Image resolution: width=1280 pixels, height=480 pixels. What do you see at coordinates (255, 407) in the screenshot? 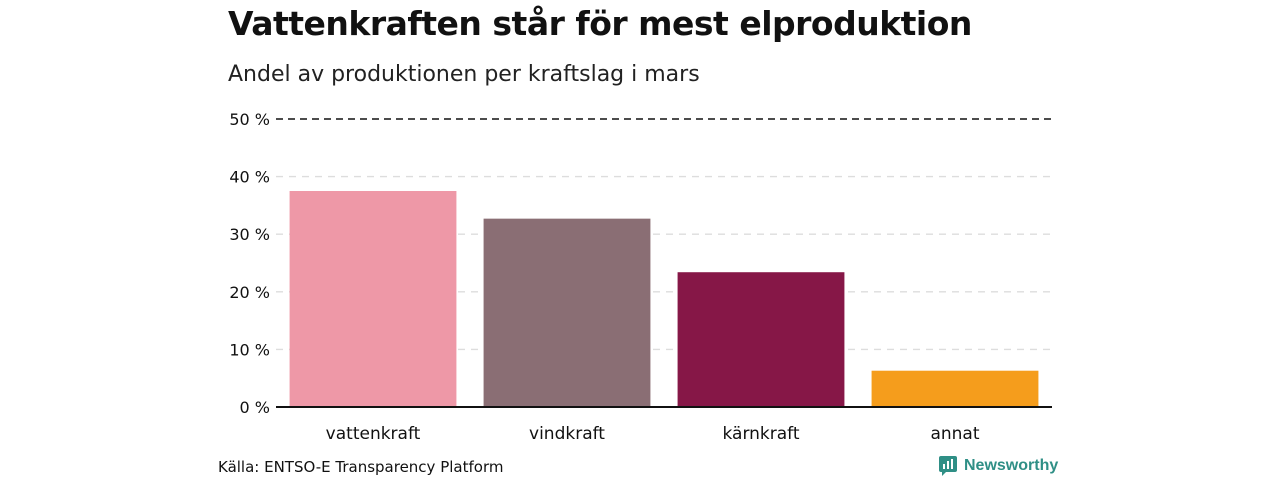
I see `y-tick-label: 0 %` at bounding box center [255, 407].